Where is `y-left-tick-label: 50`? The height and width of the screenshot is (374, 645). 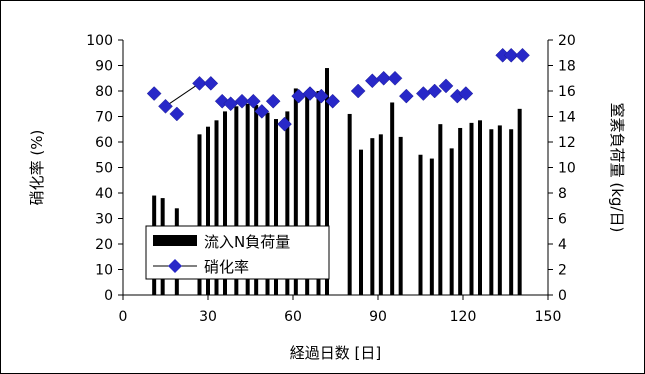 y-left-tick-label: 50 is located at coordinates (104, 169).